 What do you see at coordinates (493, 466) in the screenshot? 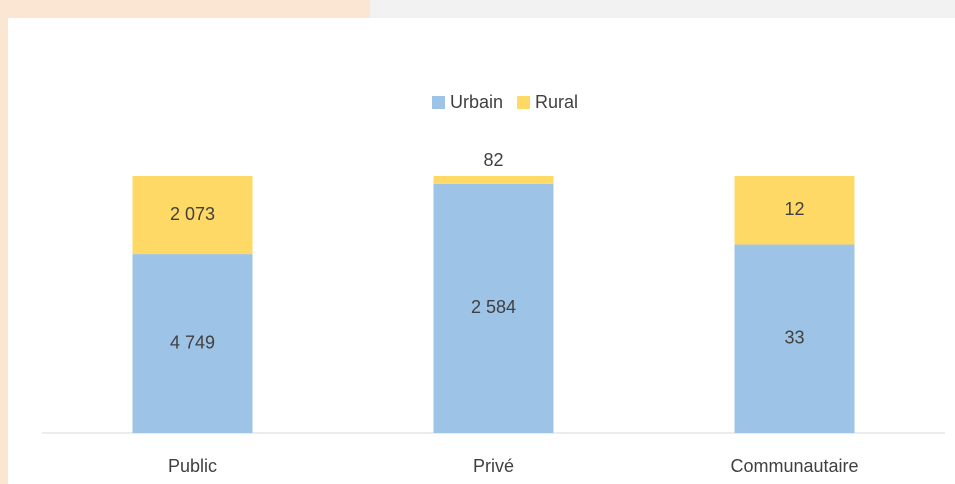
I see `x-tick-label: Privé` at bounding box center [493, 466].